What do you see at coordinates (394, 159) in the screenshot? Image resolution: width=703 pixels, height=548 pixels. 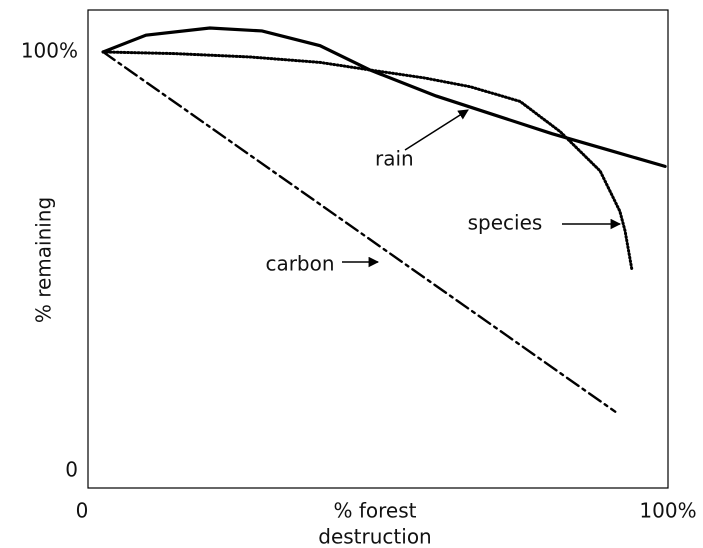 I see `series-annotation: rain` at bounding box center [394, 159].